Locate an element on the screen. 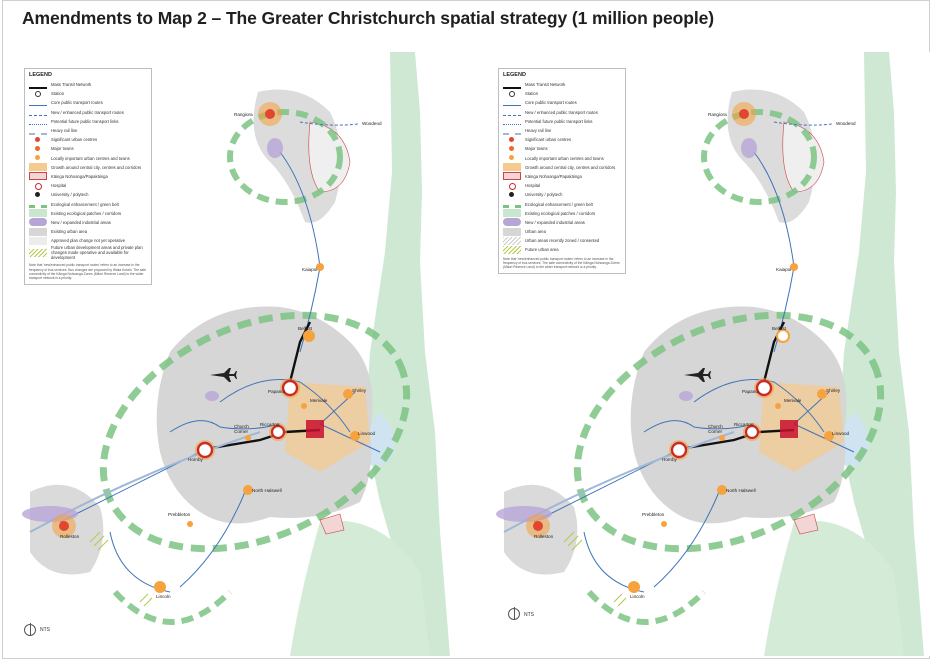  centre-linwood is located at coordinates (829, 436).